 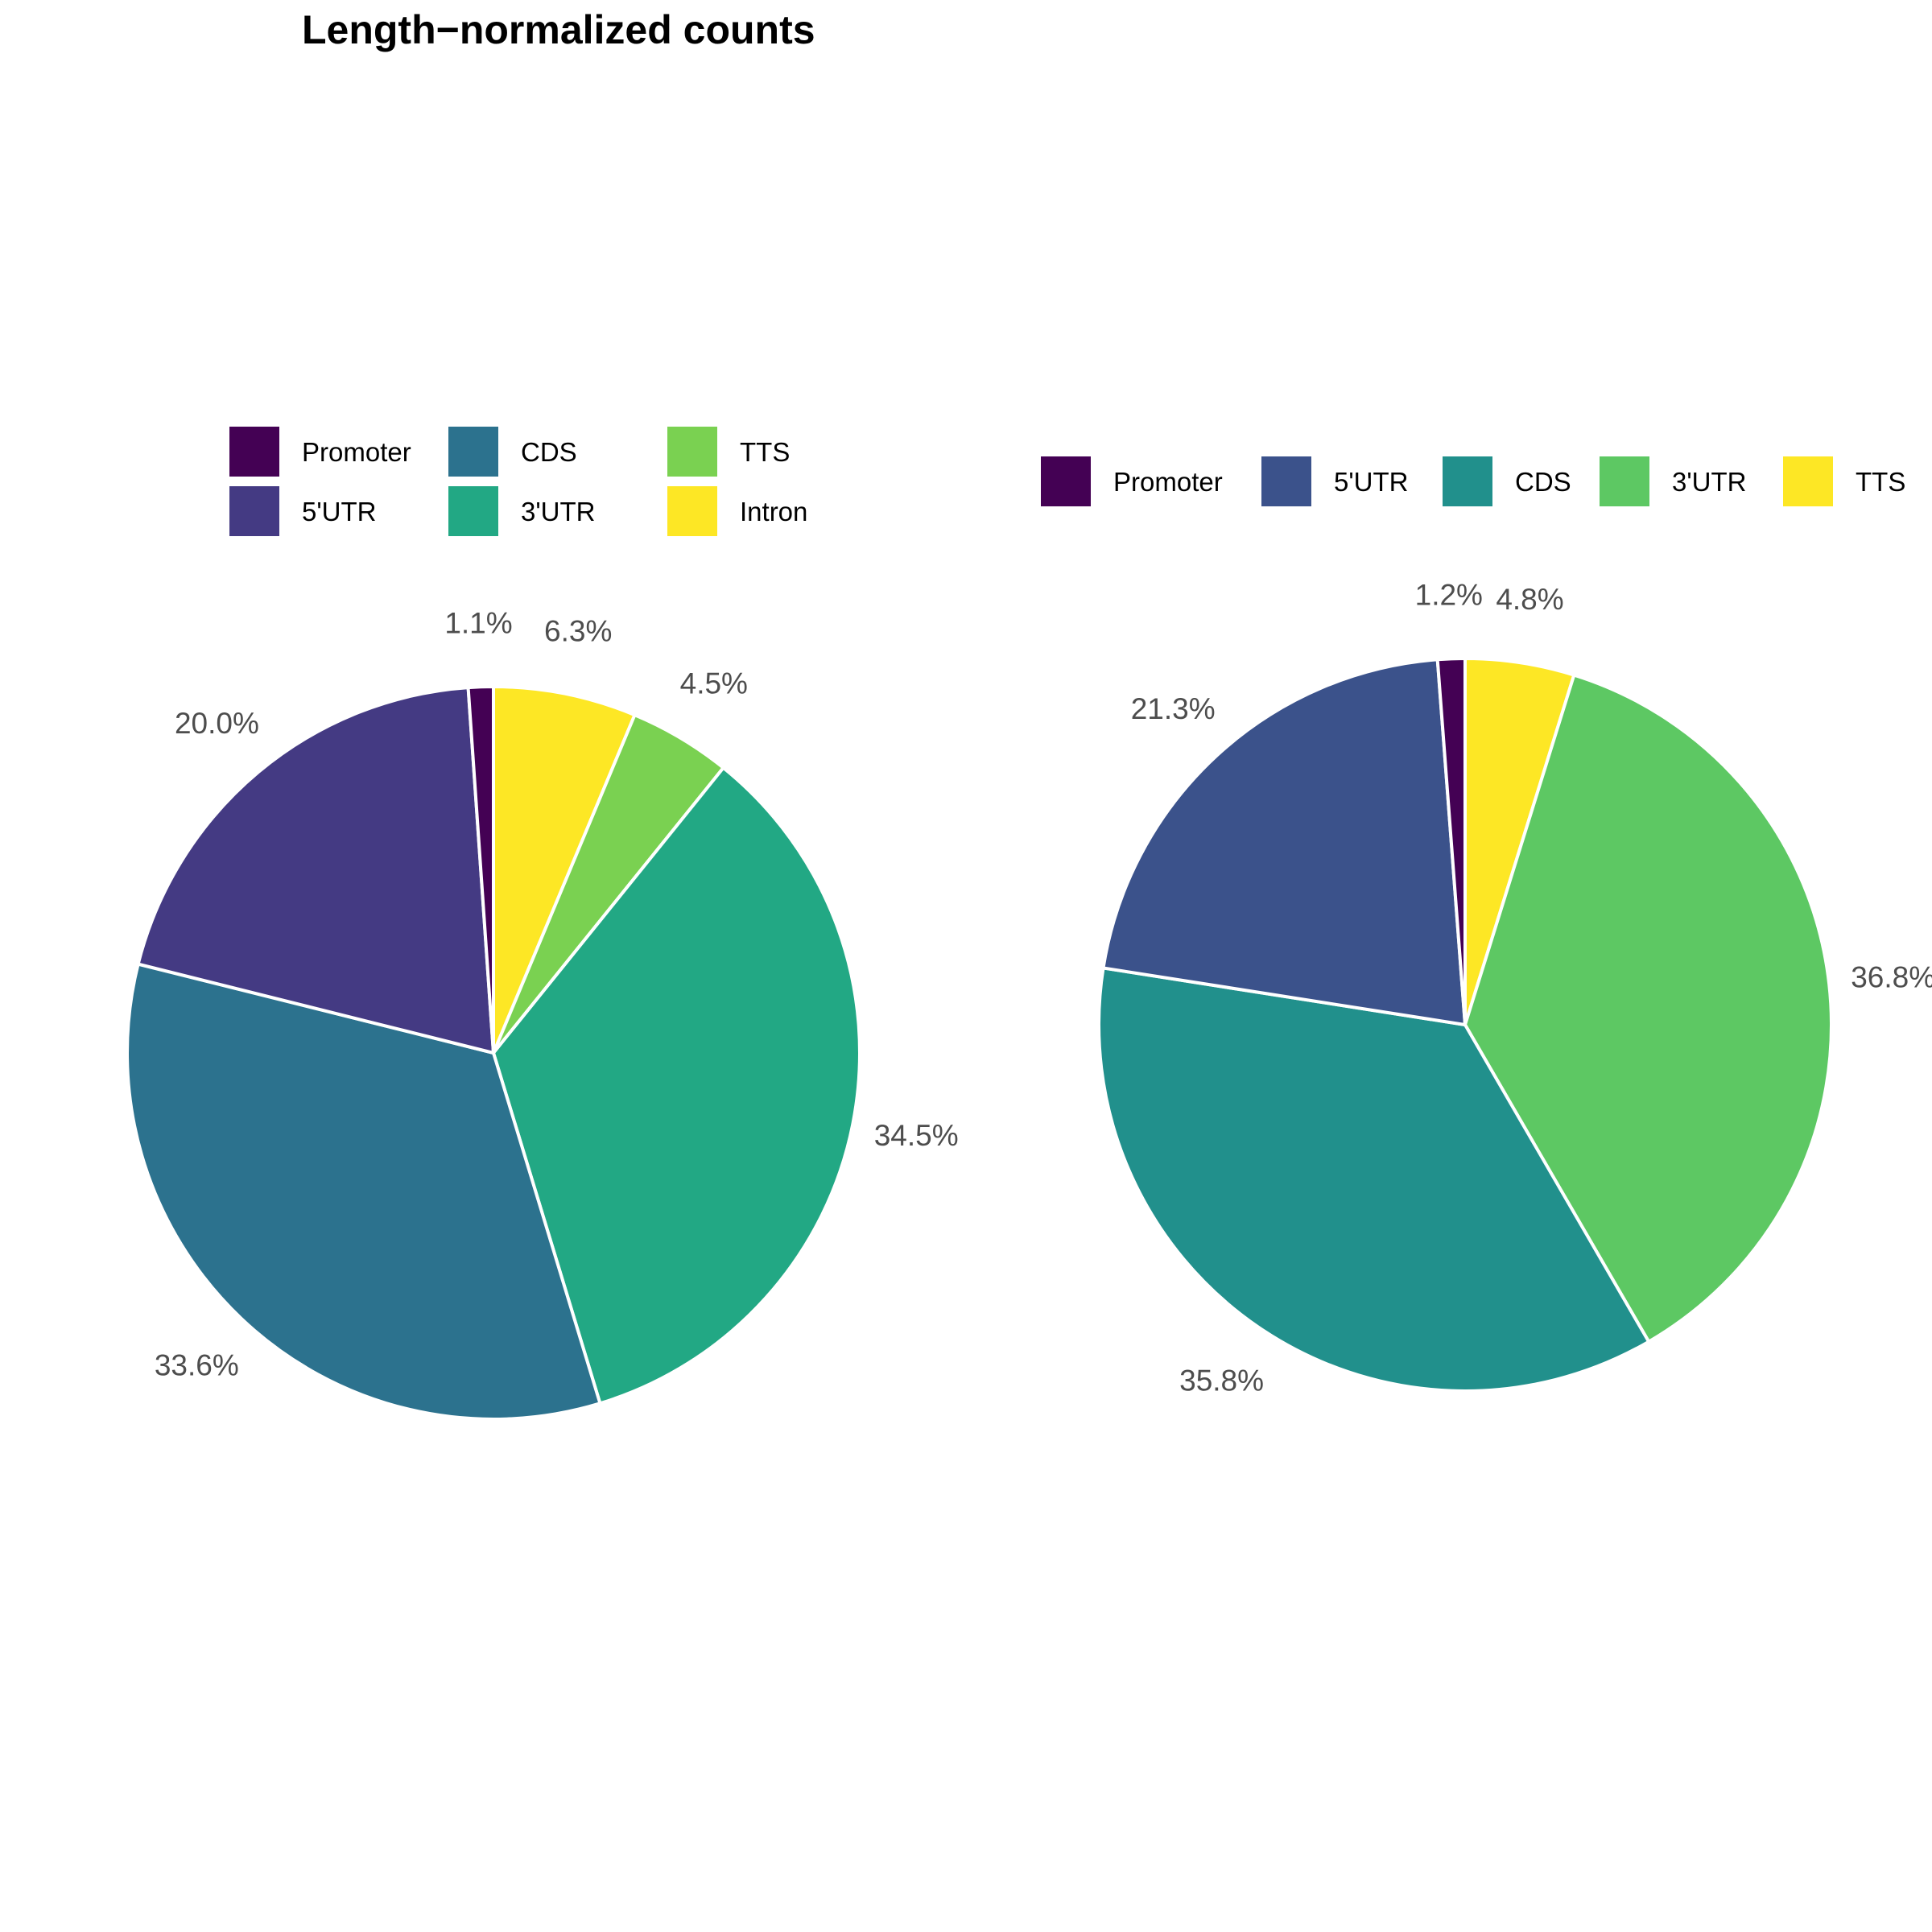 I want to click on legend-item-intron: Intron, so click(x=737, y=511).